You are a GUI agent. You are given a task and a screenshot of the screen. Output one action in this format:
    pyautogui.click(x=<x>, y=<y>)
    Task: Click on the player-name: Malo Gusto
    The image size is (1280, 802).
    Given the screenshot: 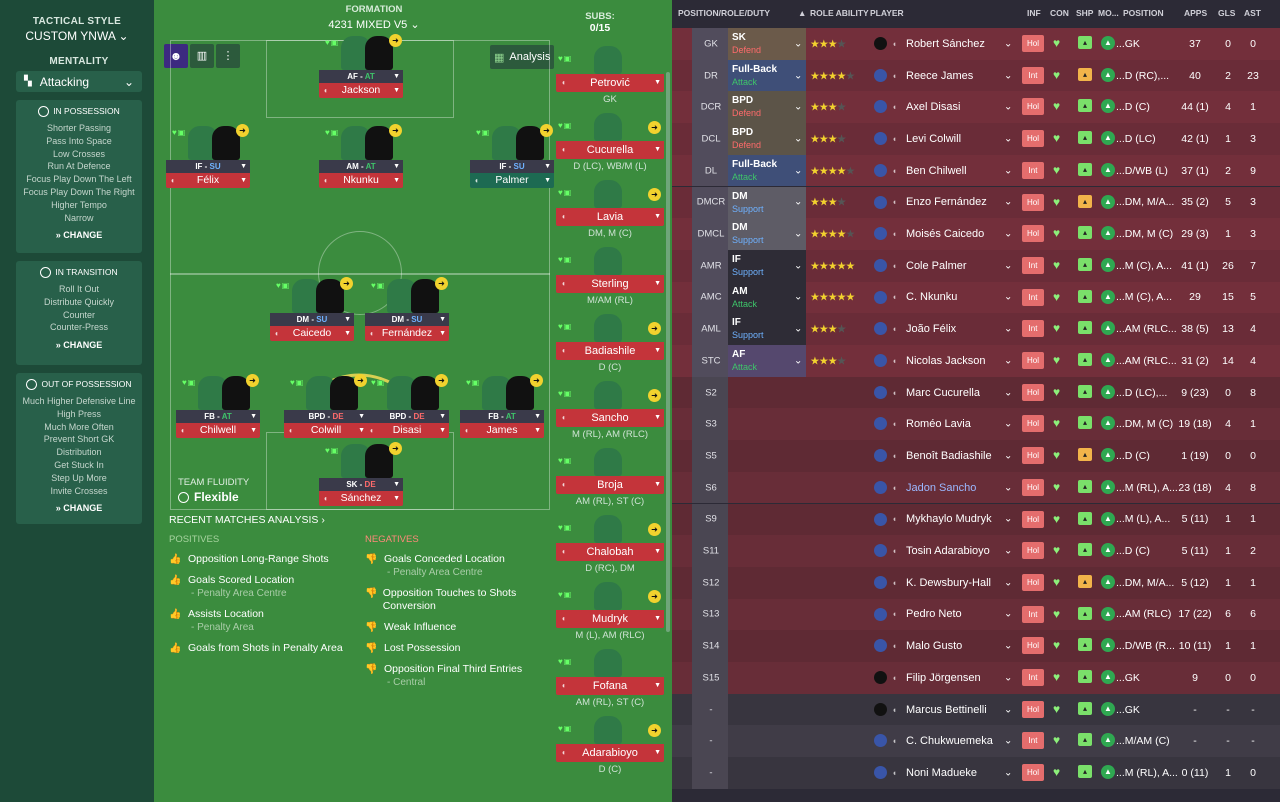 What is the action you would take?
    pyautogui.click(x=934, y=646)
    